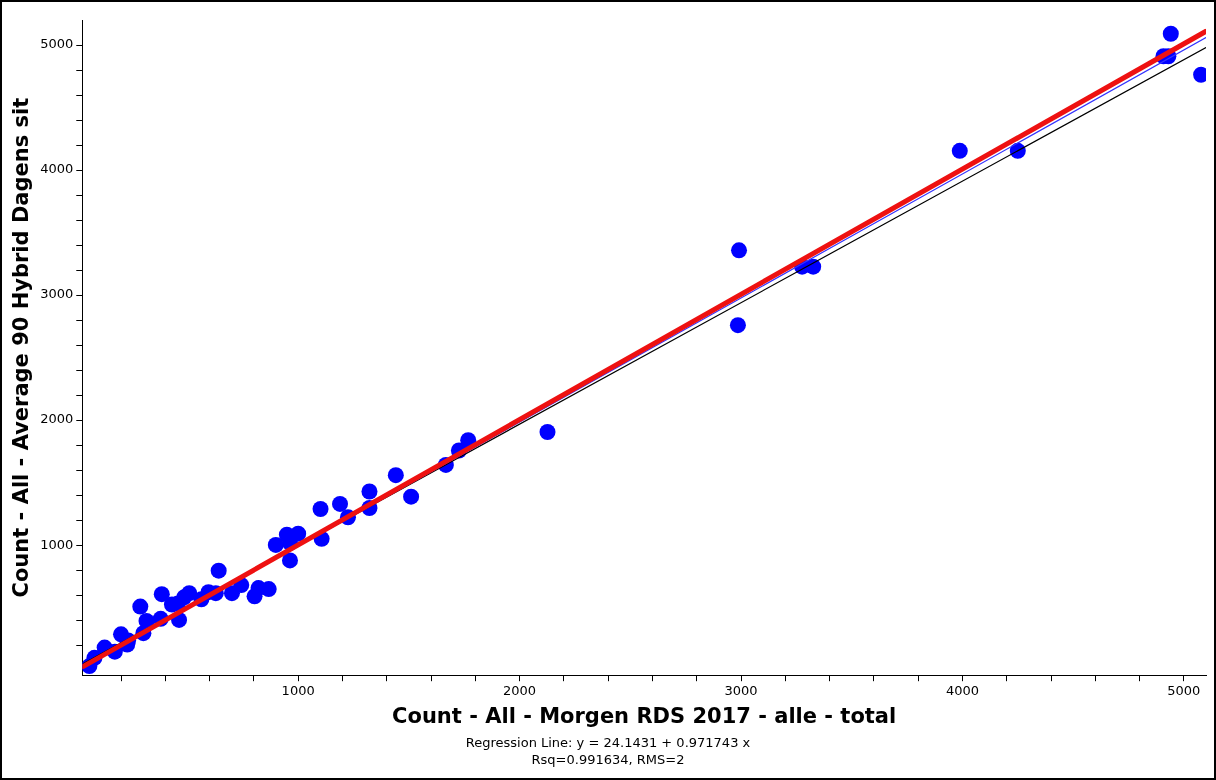 The width and height of the screenshot is (1216, 780). Describe the element at coordinates (962, 691) in the screenshot. I see `x-tick-label: 4000` at that location.